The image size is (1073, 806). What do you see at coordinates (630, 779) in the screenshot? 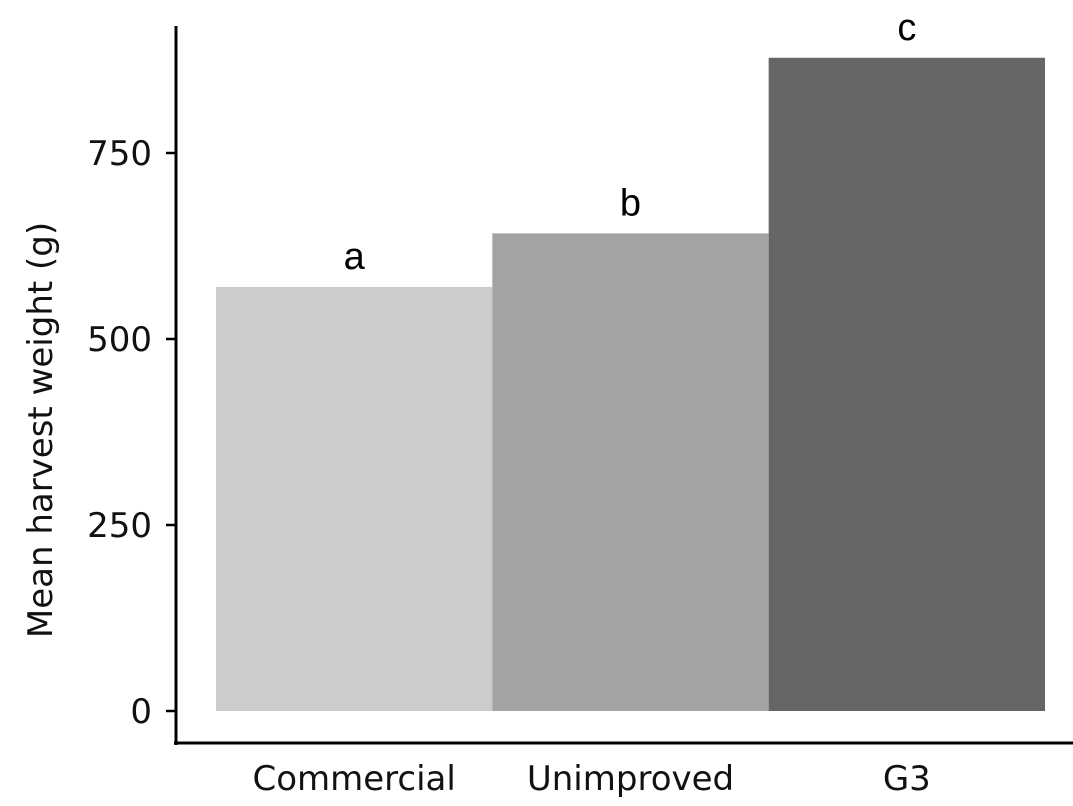
I see `x-tick-label-unimproved: Unimproved` at bounding box center [630, 779].